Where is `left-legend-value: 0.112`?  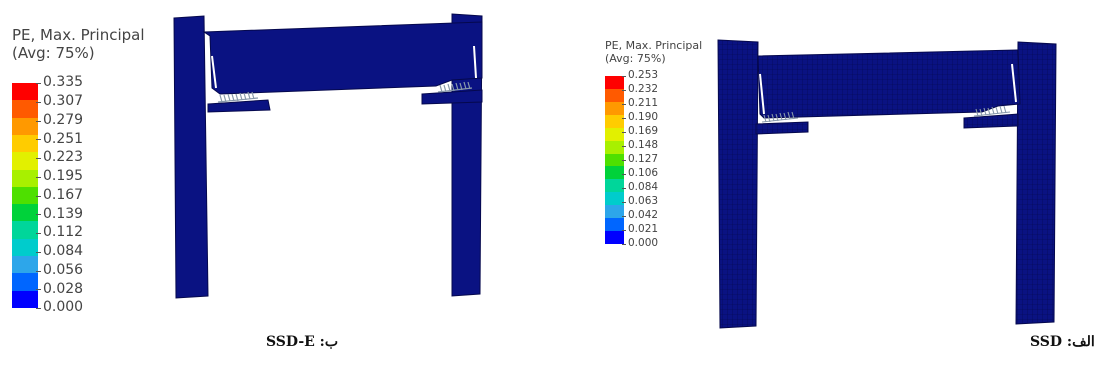
left-legend-value: 0.112 is located at coordinates (63, 232).